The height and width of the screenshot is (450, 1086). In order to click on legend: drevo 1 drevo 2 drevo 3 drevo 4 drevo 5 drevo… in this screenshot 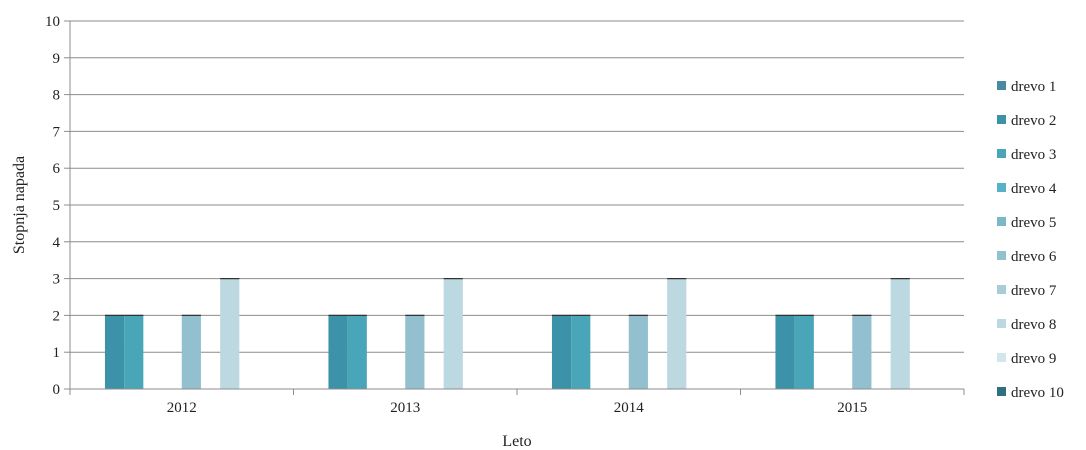, I will do `click(1030, 240)`.